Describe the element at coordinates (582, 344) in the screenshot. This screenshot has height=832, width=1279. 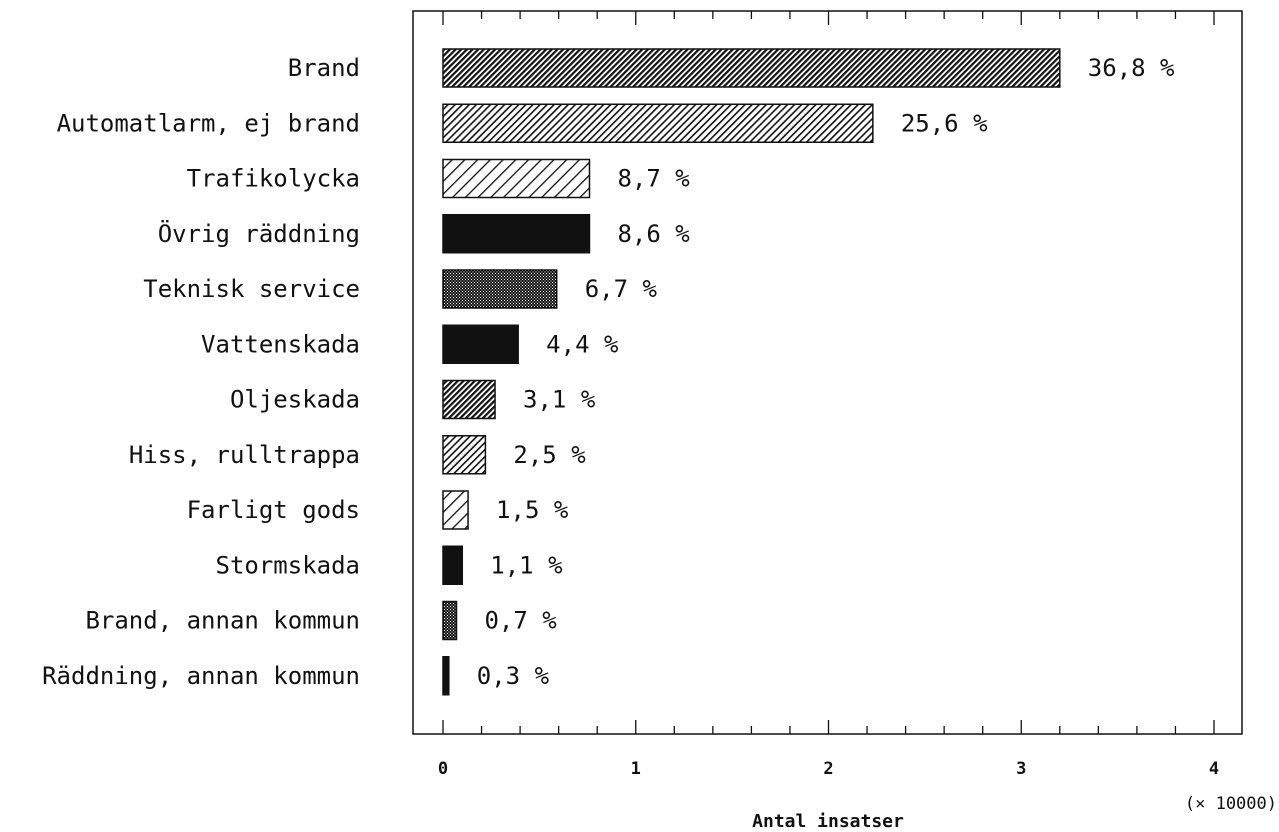
I see `value-label: 4,4 %` at that location.